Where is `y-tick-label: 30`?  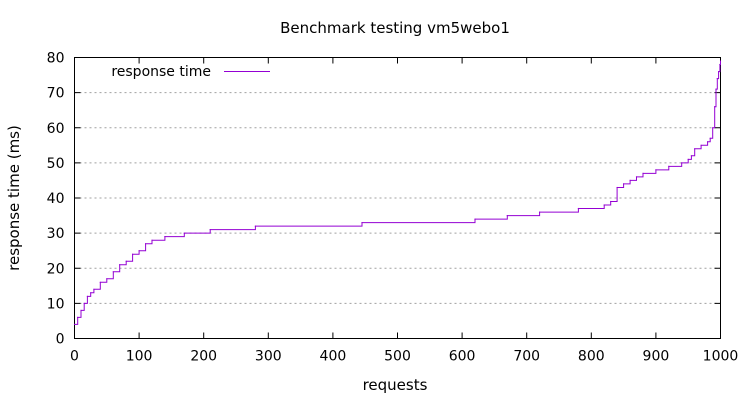 y-tick-label: 30 is located at coordinates (56, 234).